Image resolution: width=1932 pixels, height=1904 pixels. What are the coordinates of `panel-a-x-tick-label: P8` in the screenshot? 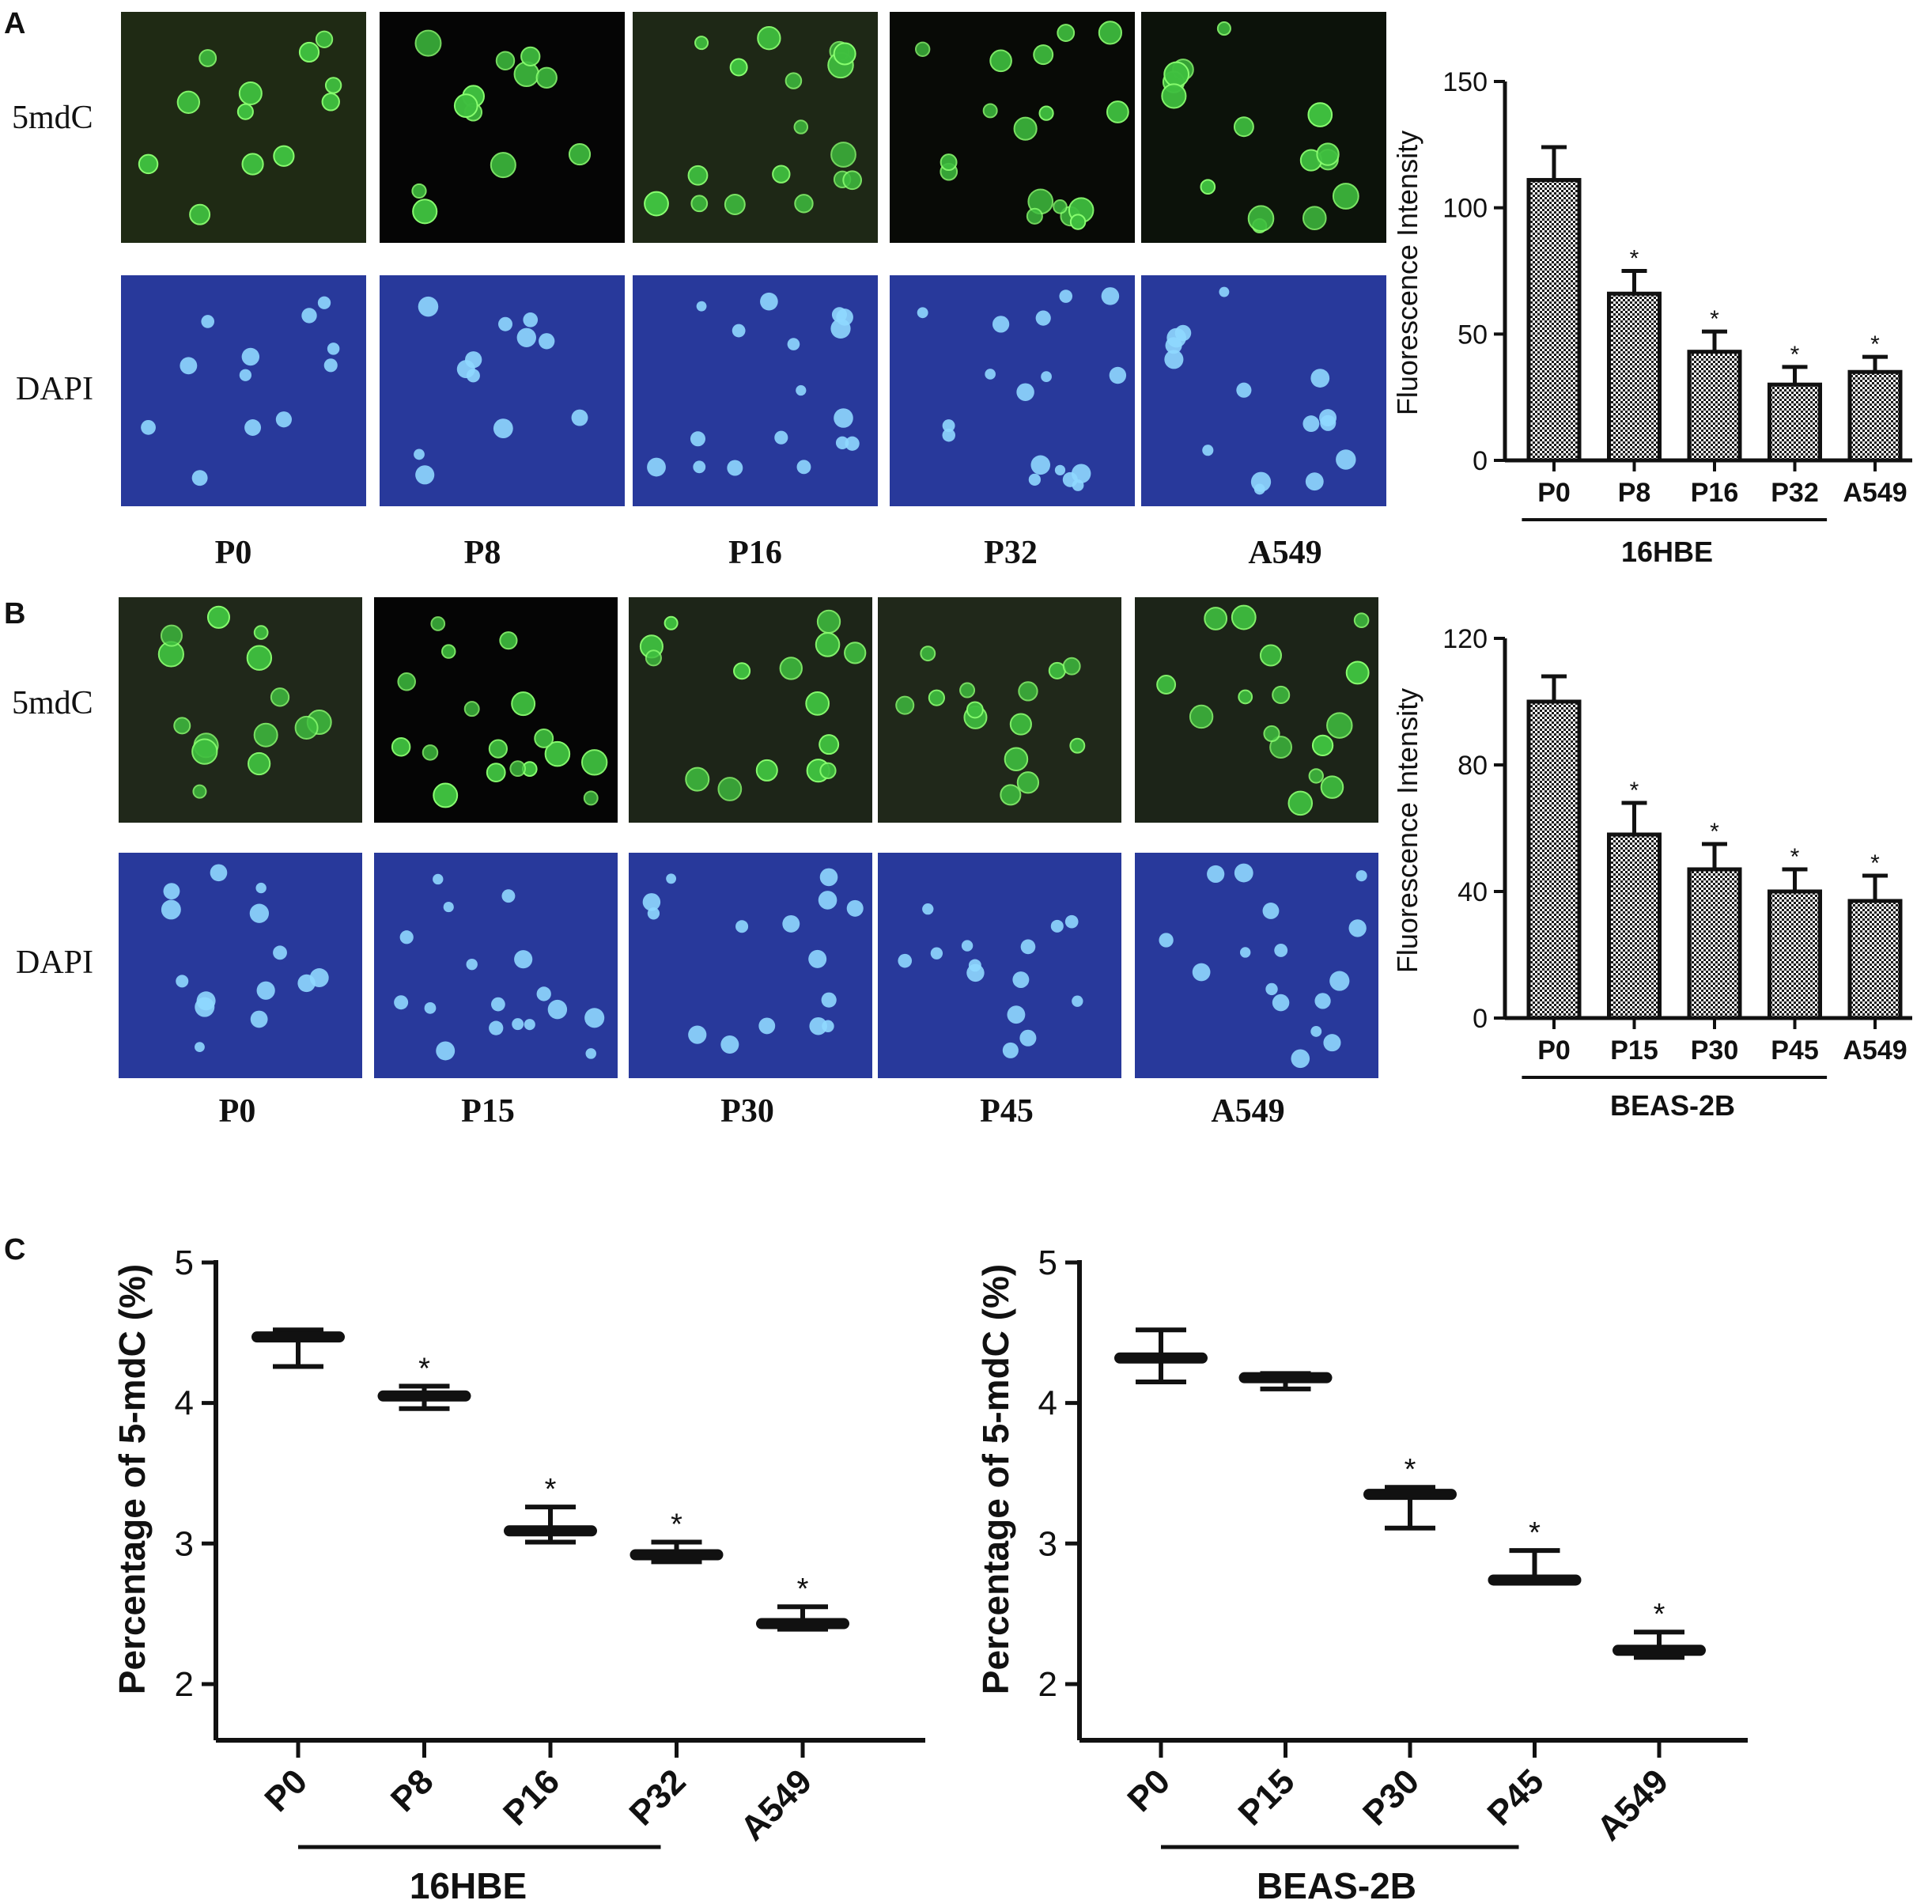 It's located at (1634, 493).